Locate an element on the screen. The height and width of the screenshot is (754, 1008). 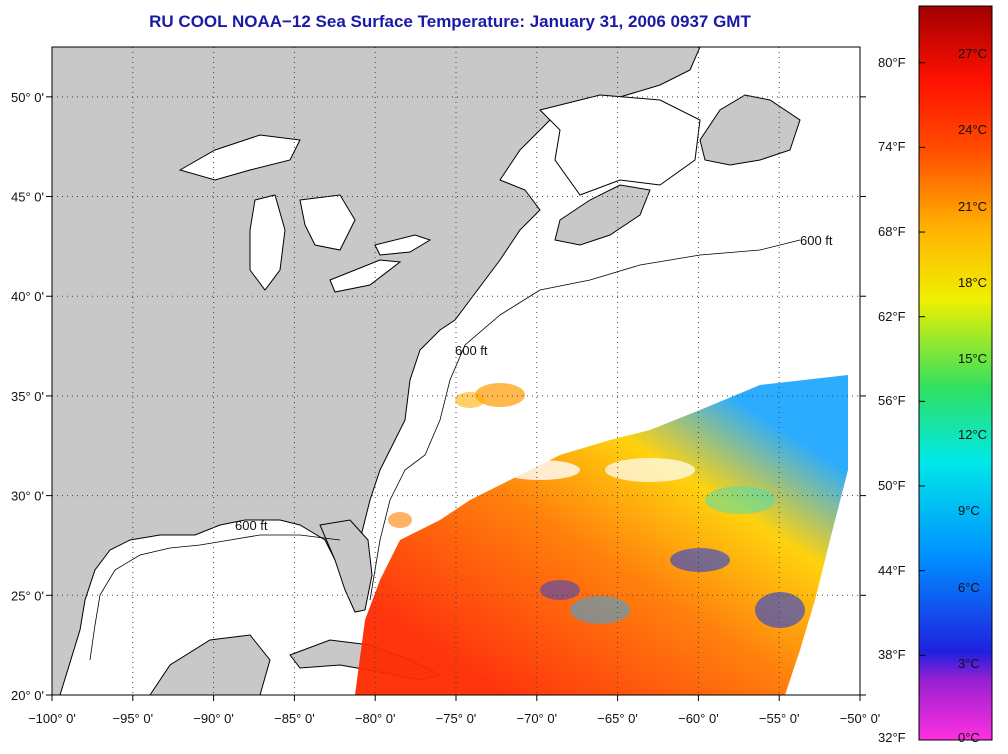
lon-label: −90° 0' is located at coordinates (213, 718).